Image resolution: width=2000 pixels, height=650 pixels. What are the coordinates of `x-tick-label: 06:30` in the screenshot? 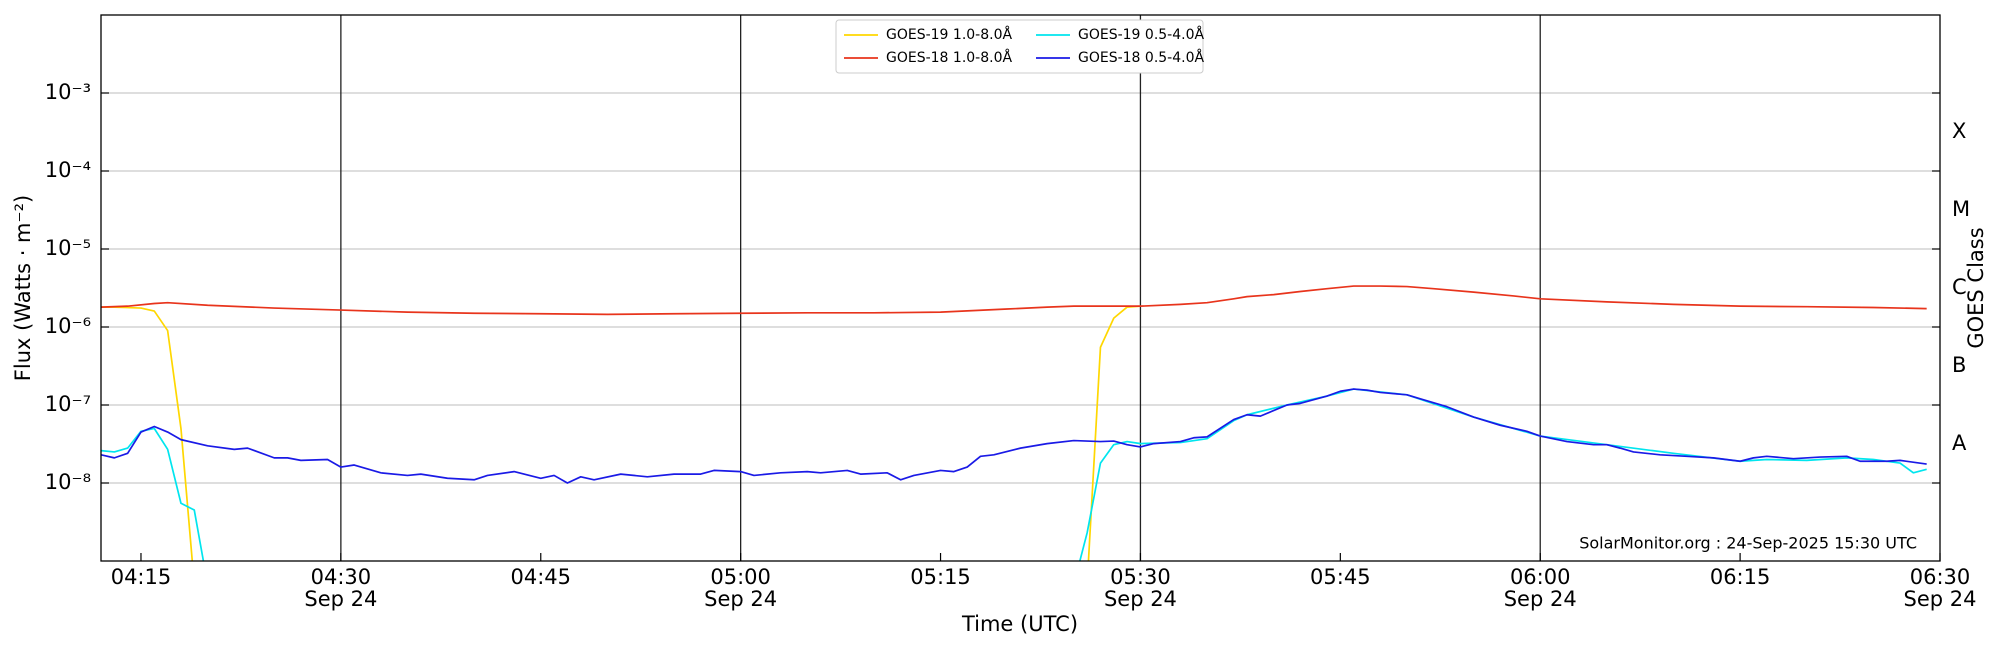 It's located at (1940, 577).